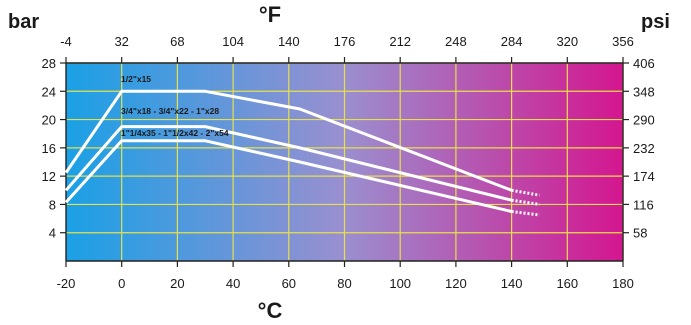  I want to click on series-label-1: 1/2"x15, so click(136, 79).